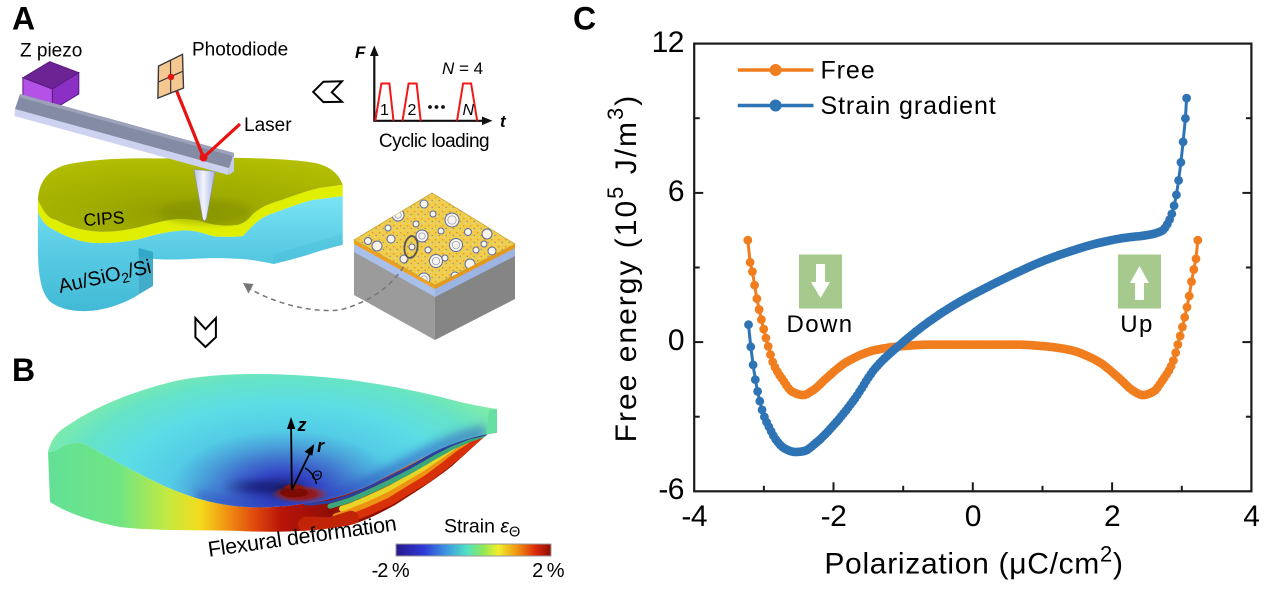  What do you see at coordinates (23, 19) in the screenshot?
I see `svg-text: A` at bounding box center [23, 19].